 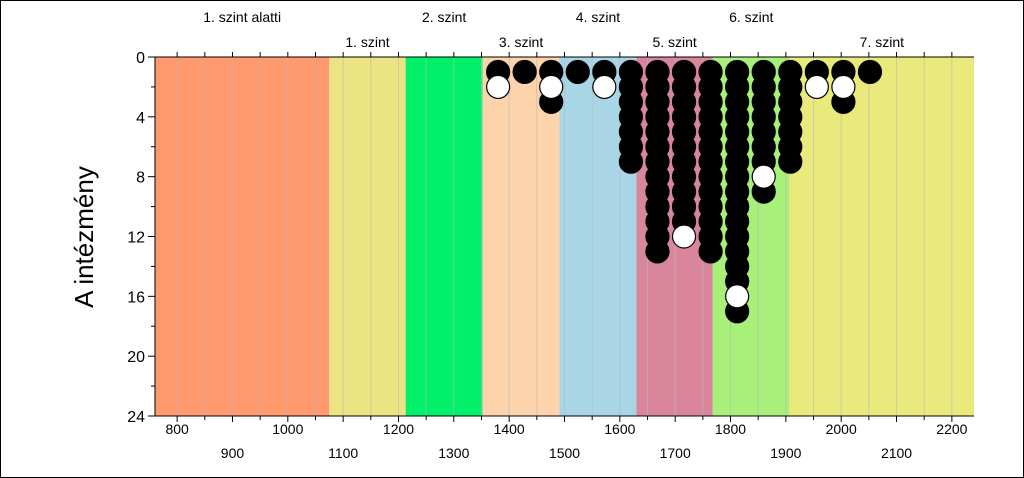 I want to click on x-tick-label: 1500, so click(x=564, y=453).